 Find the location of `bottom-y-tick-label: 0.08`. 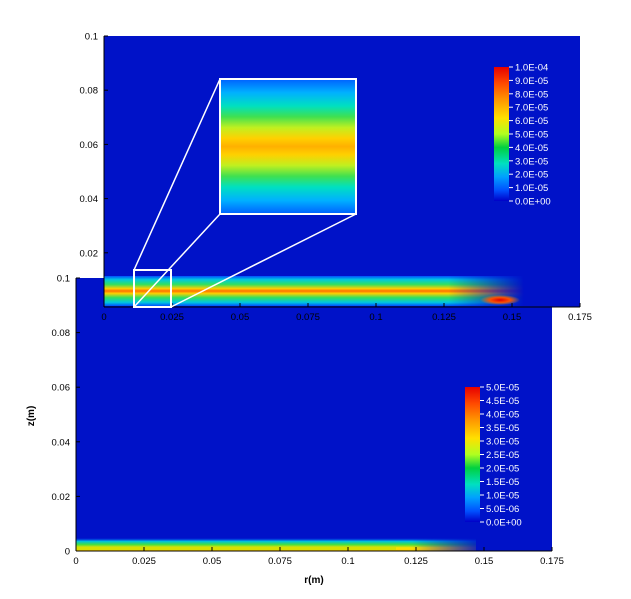

bottom-y-tick-label: 0.08 is located at coordinates (61, 333).